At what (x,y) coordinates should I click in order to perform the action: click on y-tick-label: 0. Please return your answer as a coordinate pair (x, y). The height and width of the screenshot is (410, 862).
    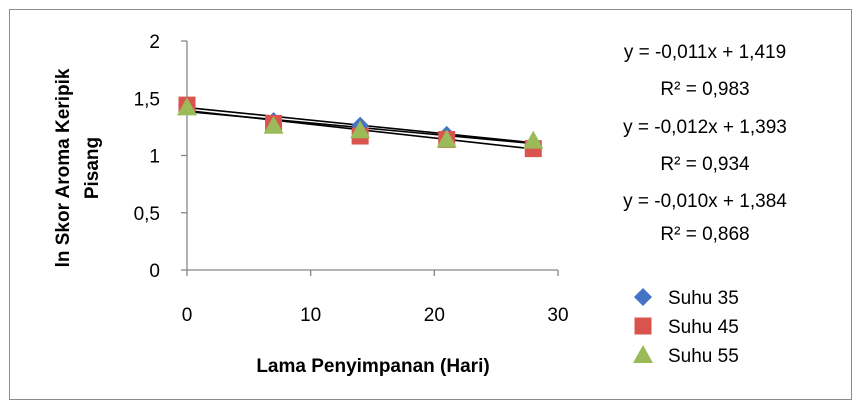
    Looking at the image, I should click on (154, 271).